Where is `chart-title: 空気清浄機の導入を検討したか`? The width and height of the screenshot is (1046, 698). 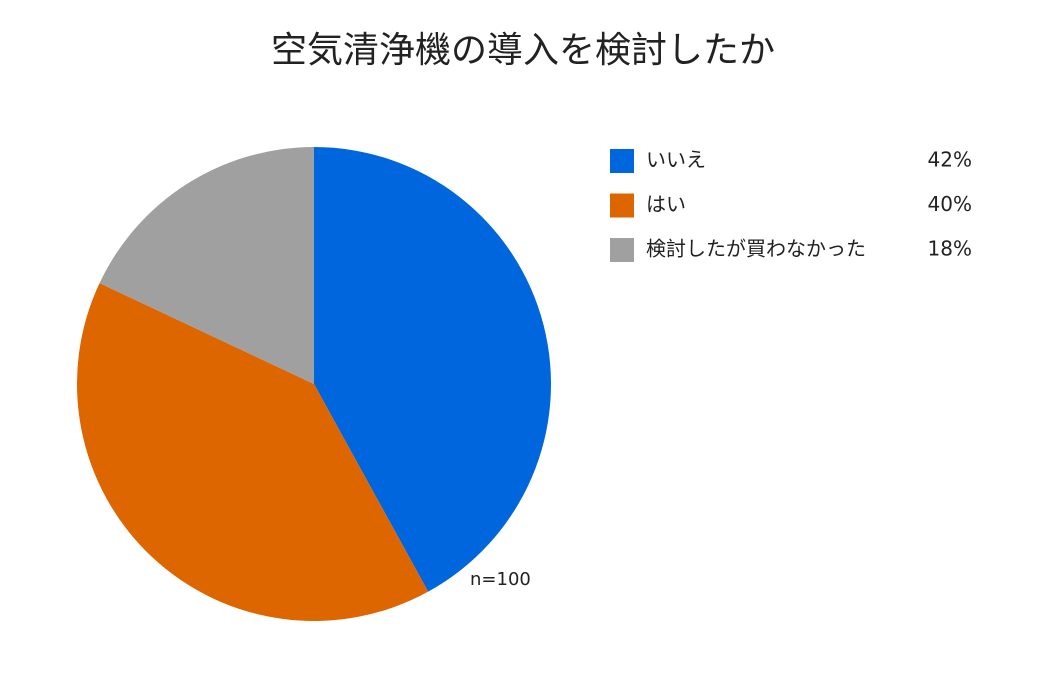
chart-title: 空気清浄機の導入を検討したか is located at coordinates (523, 50).